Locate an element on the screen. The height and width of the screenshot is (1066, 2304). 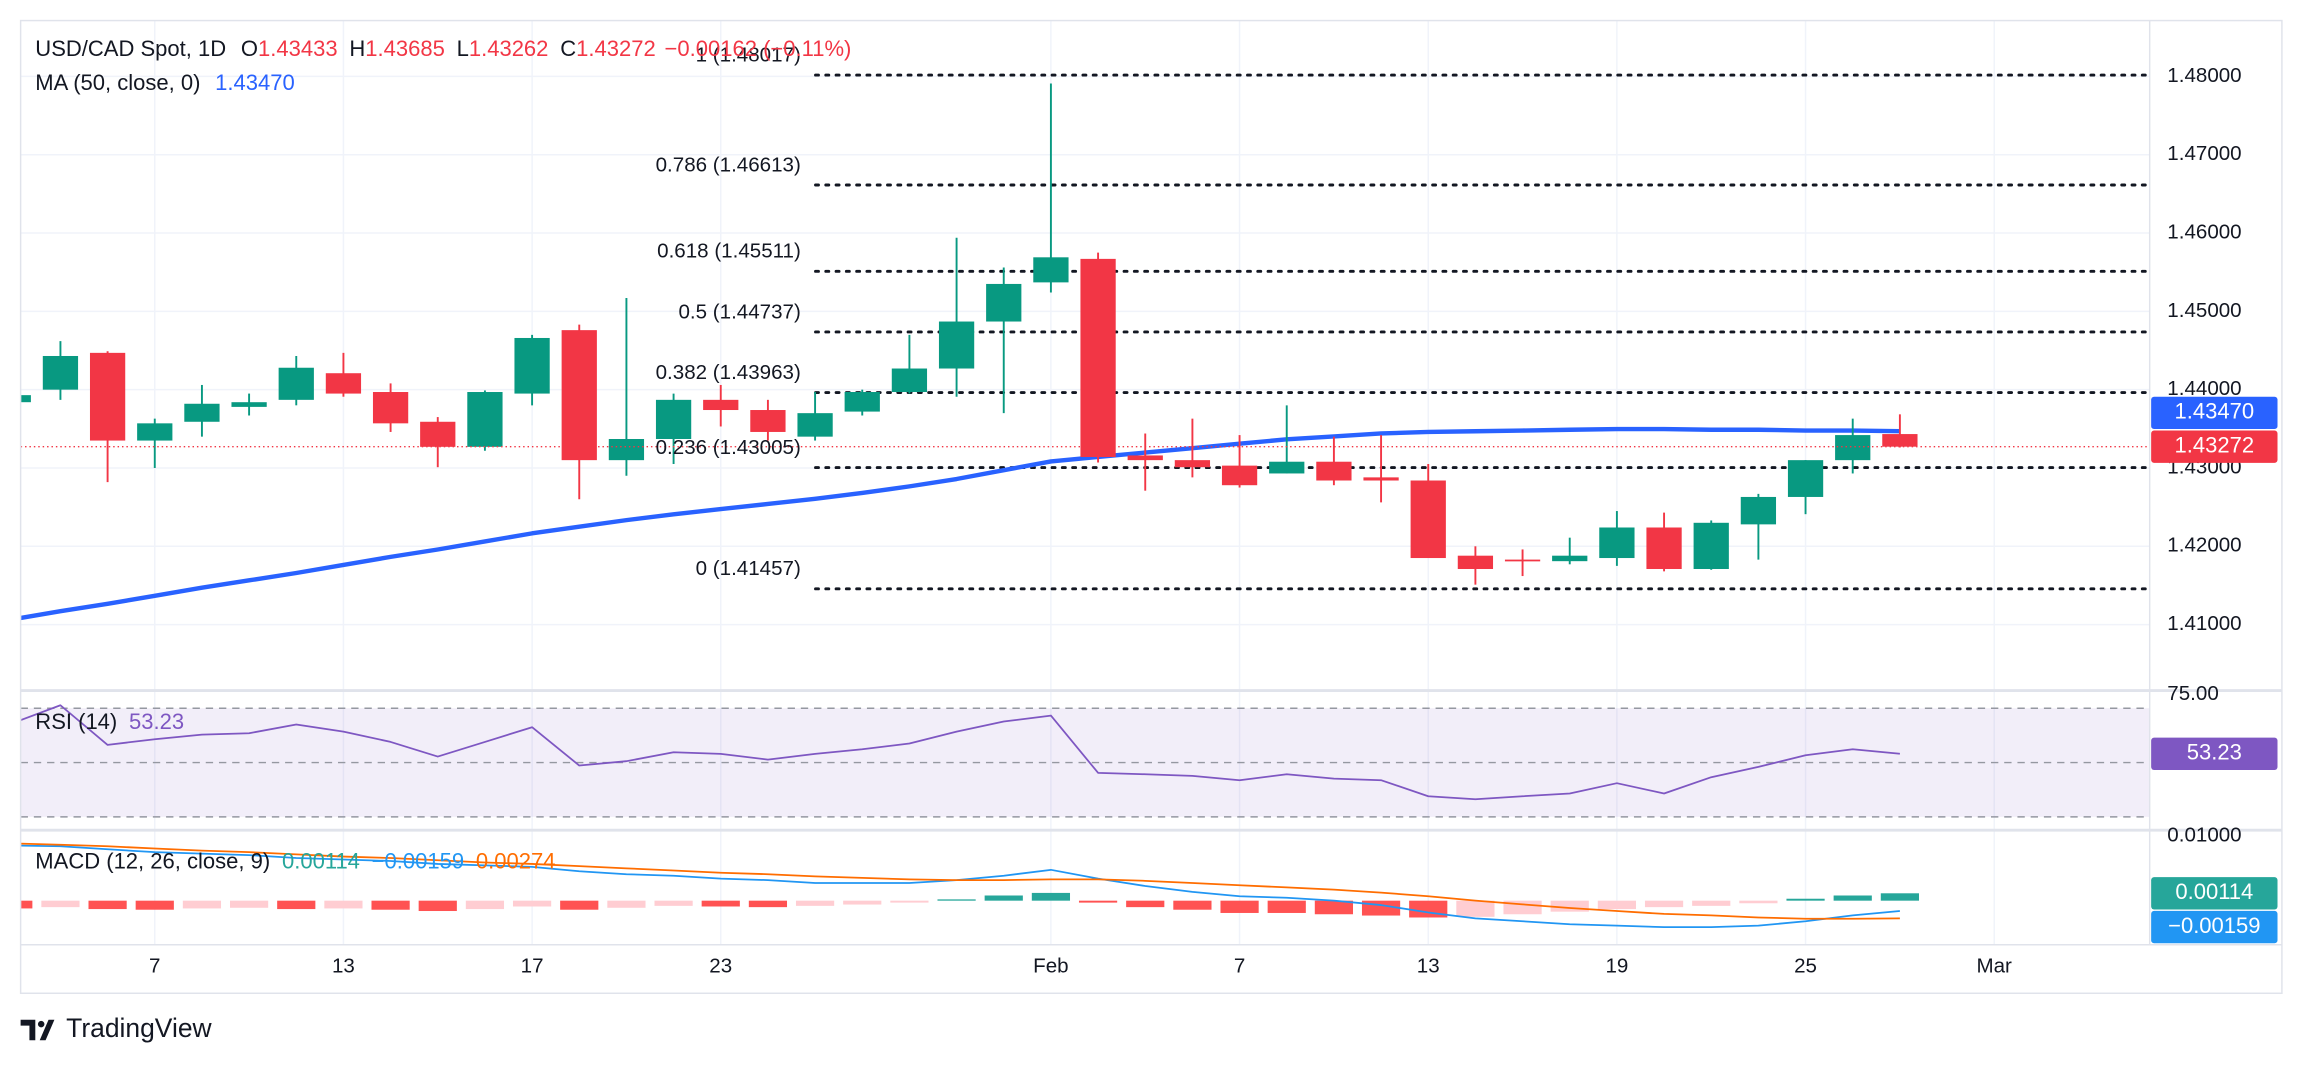
macd-legend-value: −0.00159 is located at coordinates (418, 860).